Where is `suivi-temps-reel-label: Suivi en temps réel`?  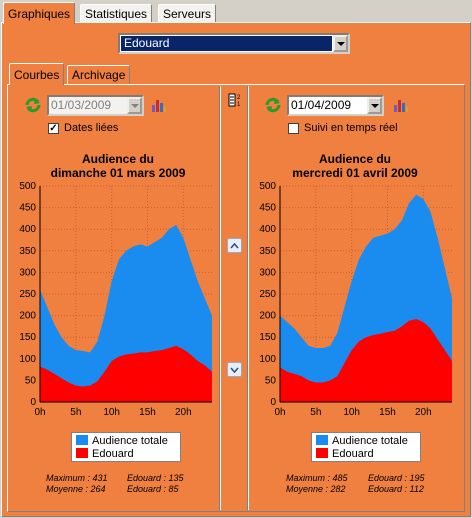
suivi-temps-reel-label: Suivi en temps réel is located at coordinates (351, 128).